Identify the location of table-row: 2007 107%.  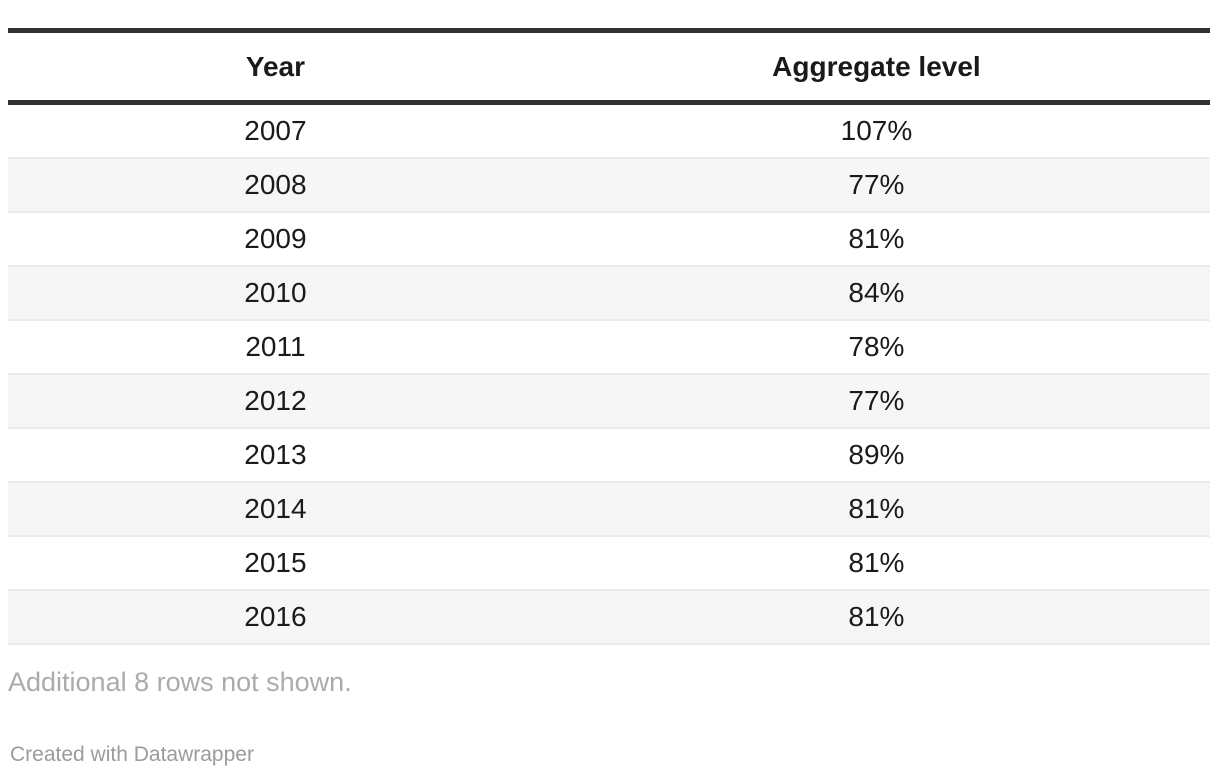
(609, 130).